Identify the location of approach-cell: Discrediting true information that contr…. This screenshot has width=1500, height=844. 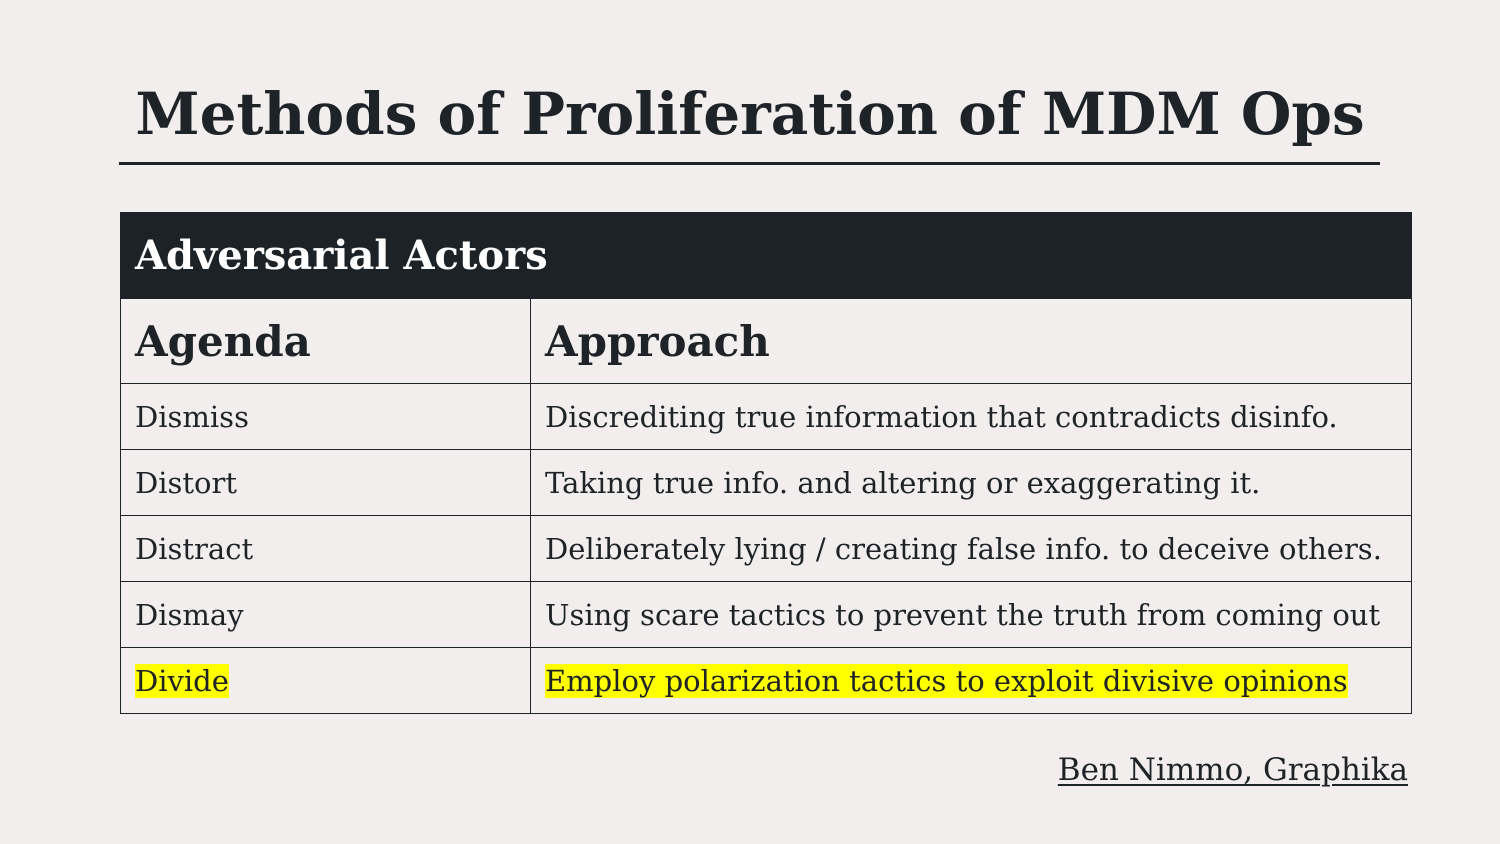
(971, 416).